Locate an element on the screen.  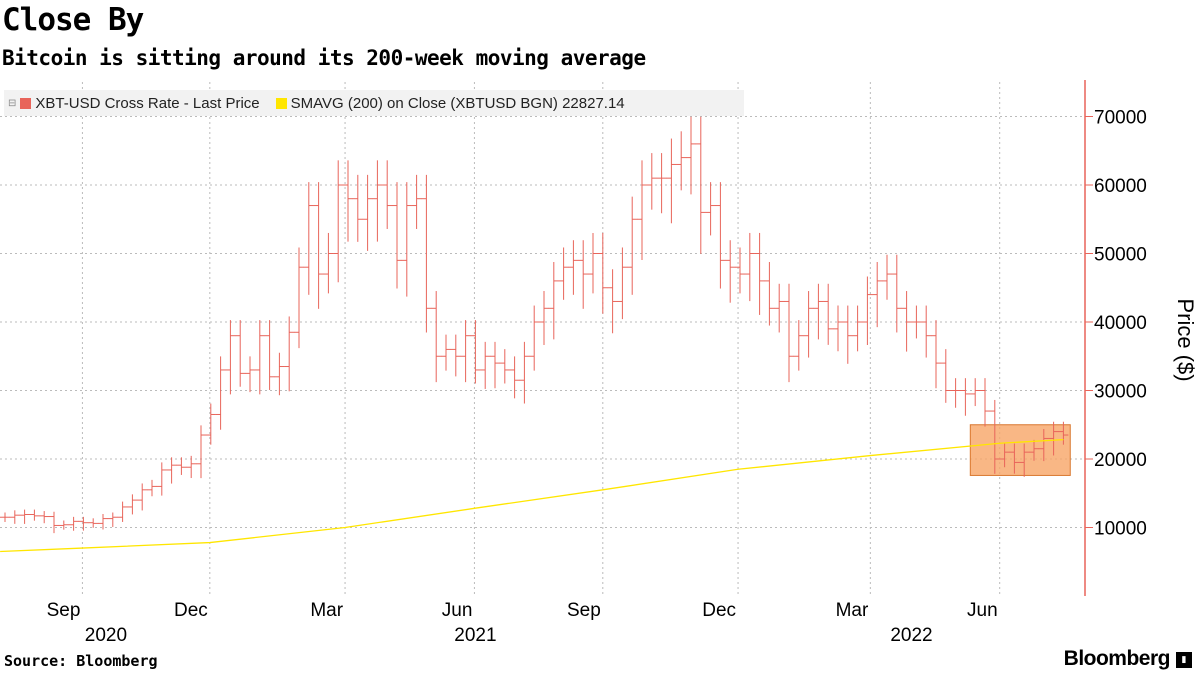
brand-logo: Bloomberg is located at coordinates (1117, 658).